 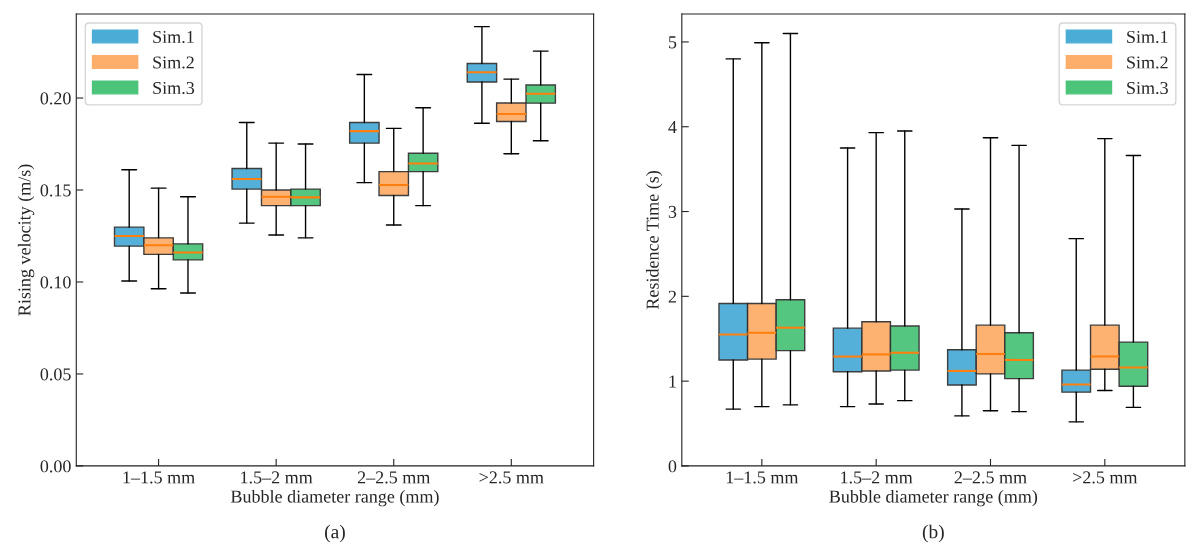 What do you see at coordinates (672, 211) in the screenshot?
I see `y-tick-label: 3` at bounding box center [672, 211].